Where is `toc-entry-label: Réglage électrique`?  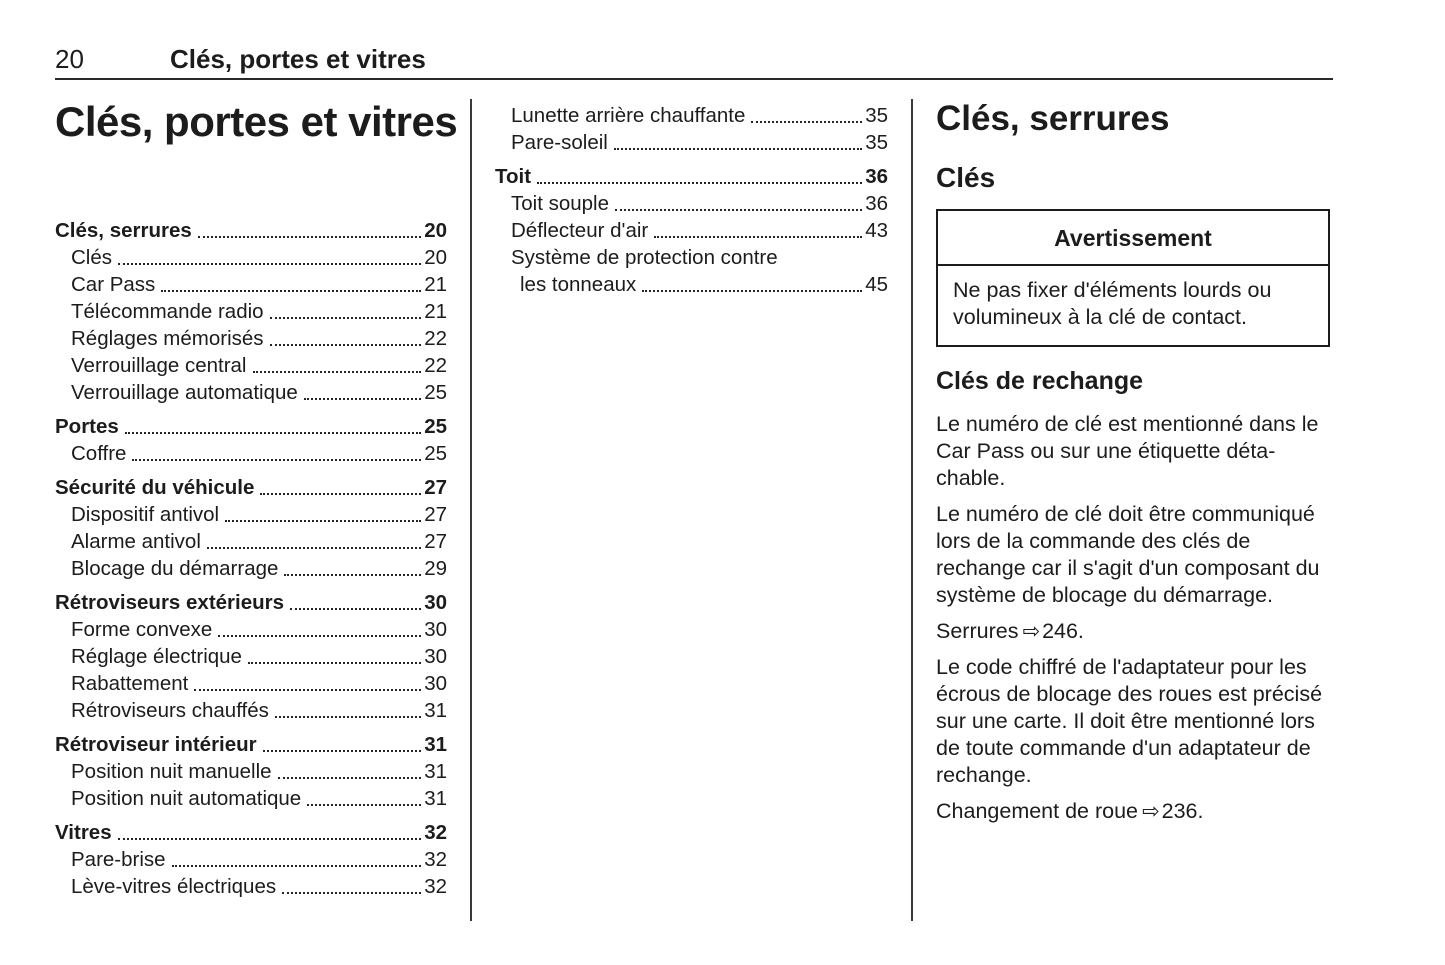
toc-entry-label: Réglage électrique is located at coordinates (156, 656).